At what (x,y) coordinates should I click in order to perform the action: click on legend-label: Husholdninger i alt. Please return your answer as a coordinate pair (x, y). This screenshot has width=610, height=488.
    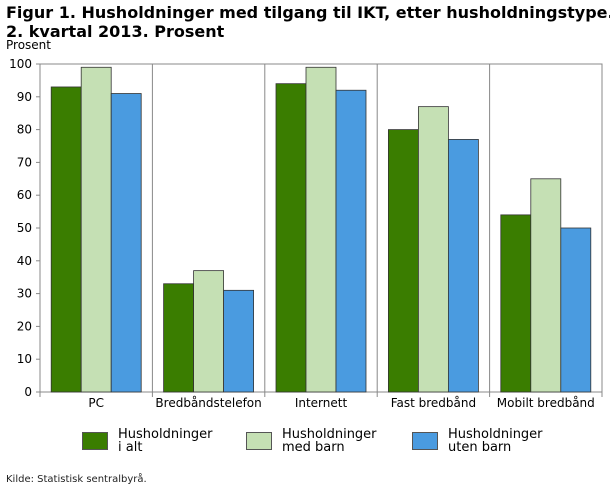
    Looking at the image, I should click on (165, 441).